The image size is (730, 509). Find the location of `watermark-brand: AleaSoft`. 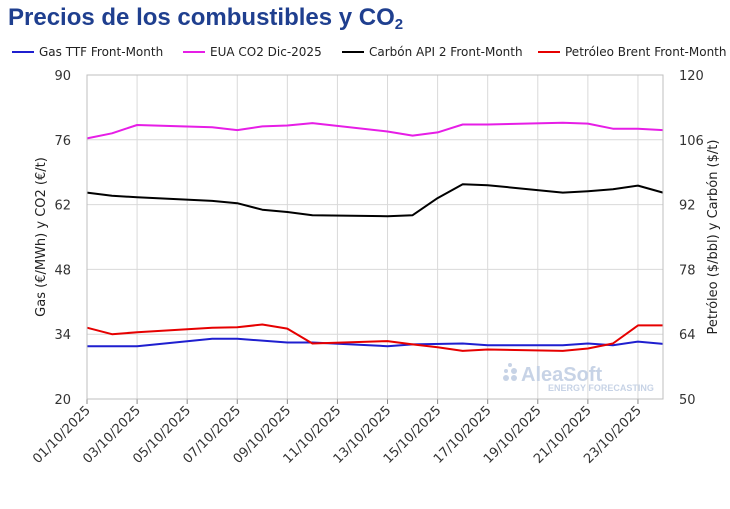

watermark-brand: AleaSoft is located at coordinates (561, 375).